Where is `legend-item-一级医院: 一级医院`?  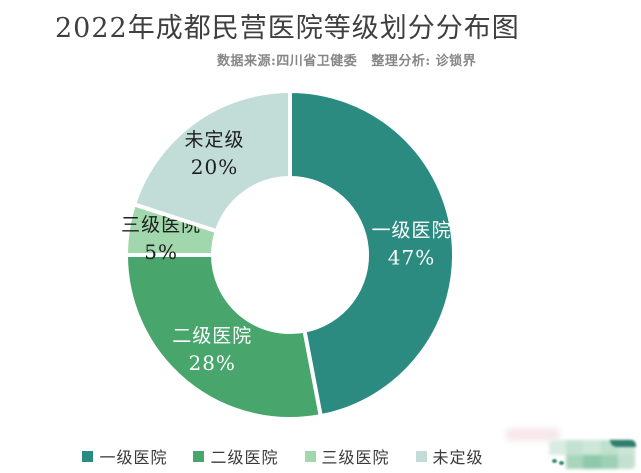 legend-item-一级医院: 一级医院 is located at coordinates (124, 456).